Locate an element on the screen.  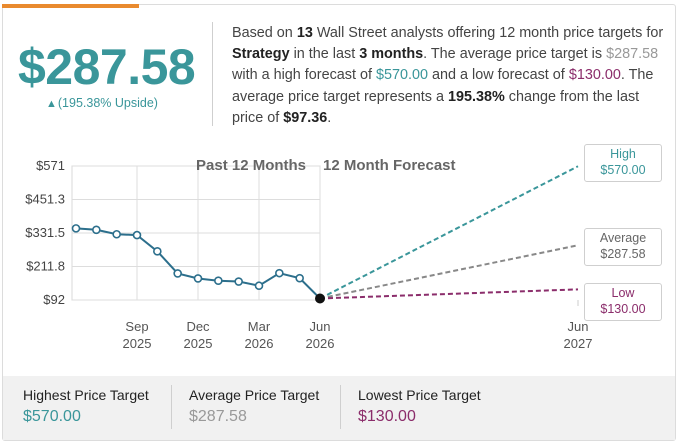
average-price-target: $287.58 is located at coordinates (107, 67).